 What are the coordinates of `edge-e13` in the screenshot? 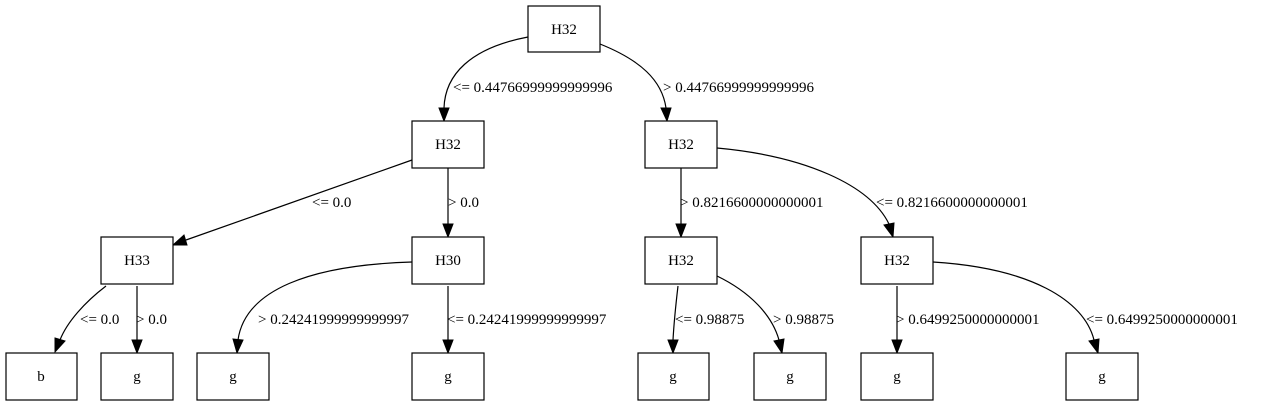 It's located at (897, 320).